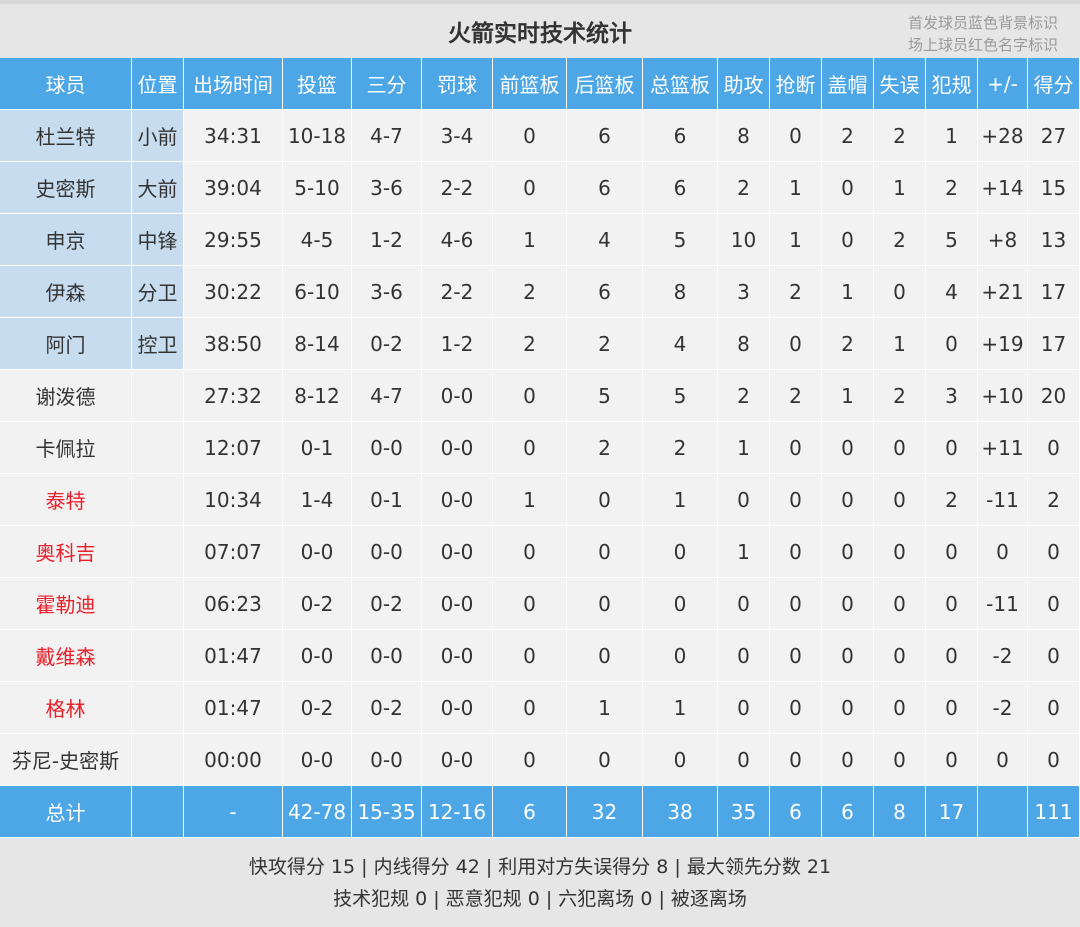 The width and height of the screenshot is (1080, 927). What do you see at coordinates (66, 396) in the screenshot?
I see `player-name: 谢泼德` at bounding box center [66, 396].